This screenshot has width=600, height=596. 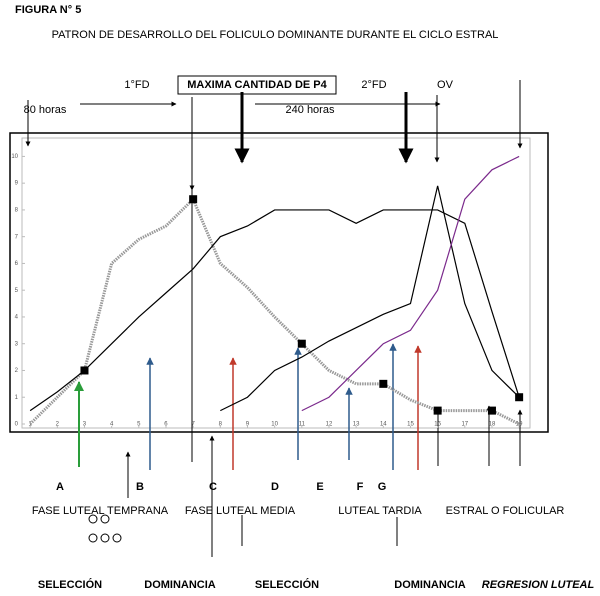 What do you see at coordinates (221, 425) in the screenshot?
I see `x-tick-label: 8` at bounding box center [221, 425].